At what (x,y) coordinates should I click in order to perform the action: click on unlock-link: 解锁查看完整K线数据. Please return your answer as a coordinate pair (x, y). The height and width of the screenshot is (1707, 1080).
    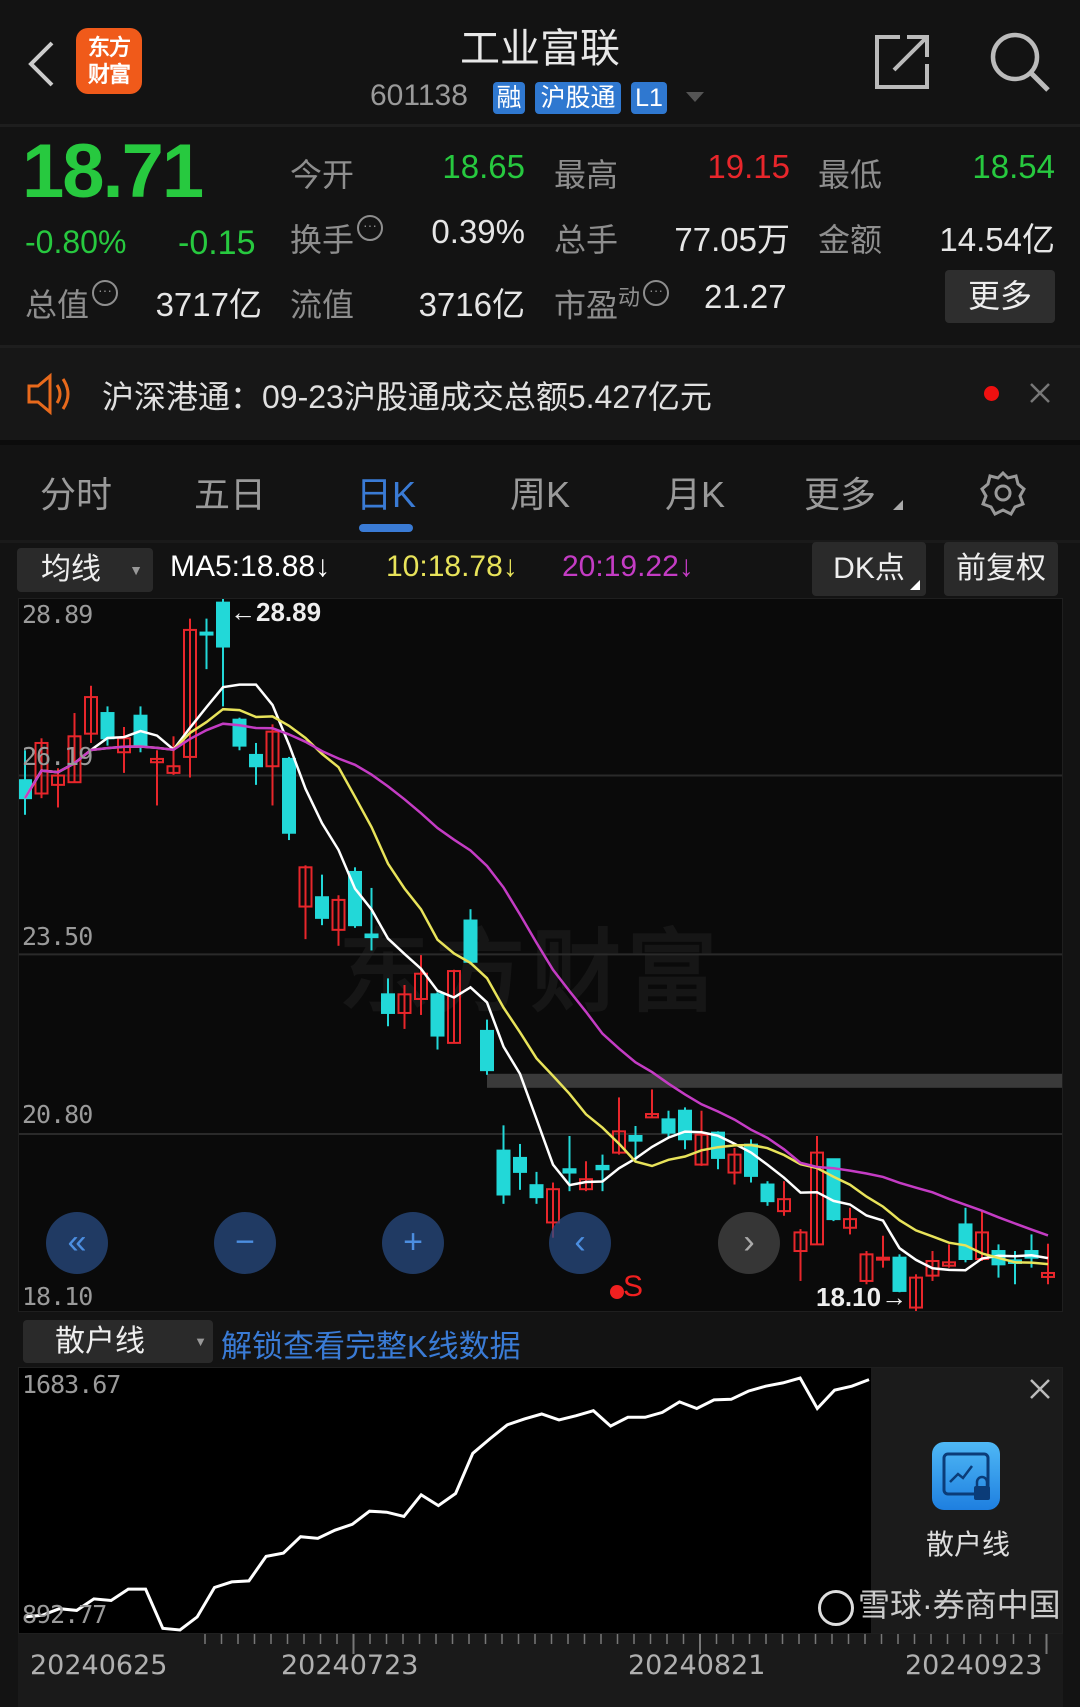
    Looking at the image, I should click on (371, 1346).